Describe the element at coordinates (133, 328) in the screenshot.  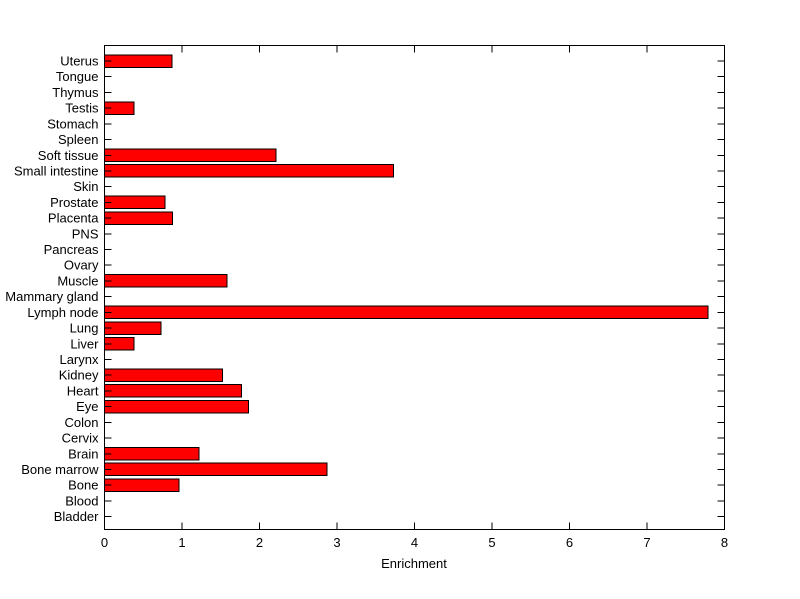
I see `bar-lung` at that location.